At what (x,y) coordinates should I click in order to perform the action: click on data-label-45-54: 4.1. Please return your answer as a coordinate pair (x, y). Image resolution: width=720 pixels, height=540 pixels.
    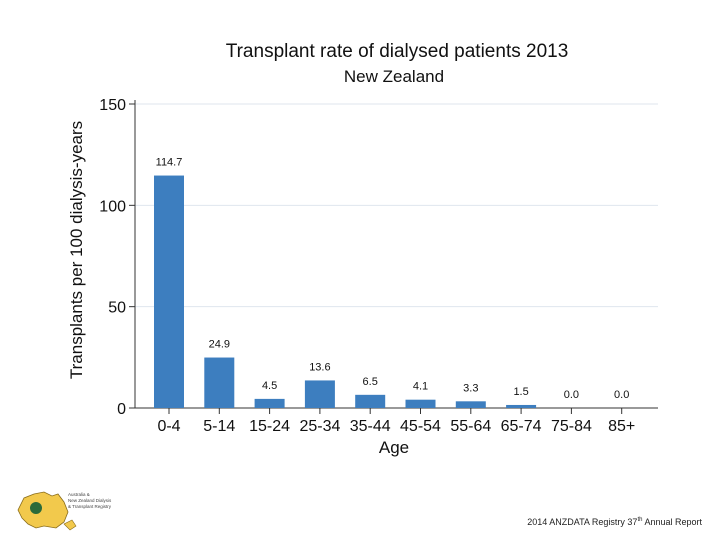
    Looking at the image, I should click on (420, 387).